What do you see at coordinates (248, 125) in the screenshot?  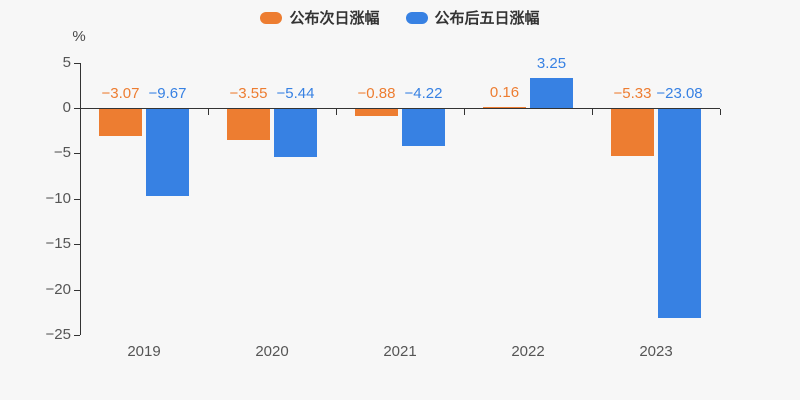 I see `bar-2020-s0` at bounding box center [248, 125].